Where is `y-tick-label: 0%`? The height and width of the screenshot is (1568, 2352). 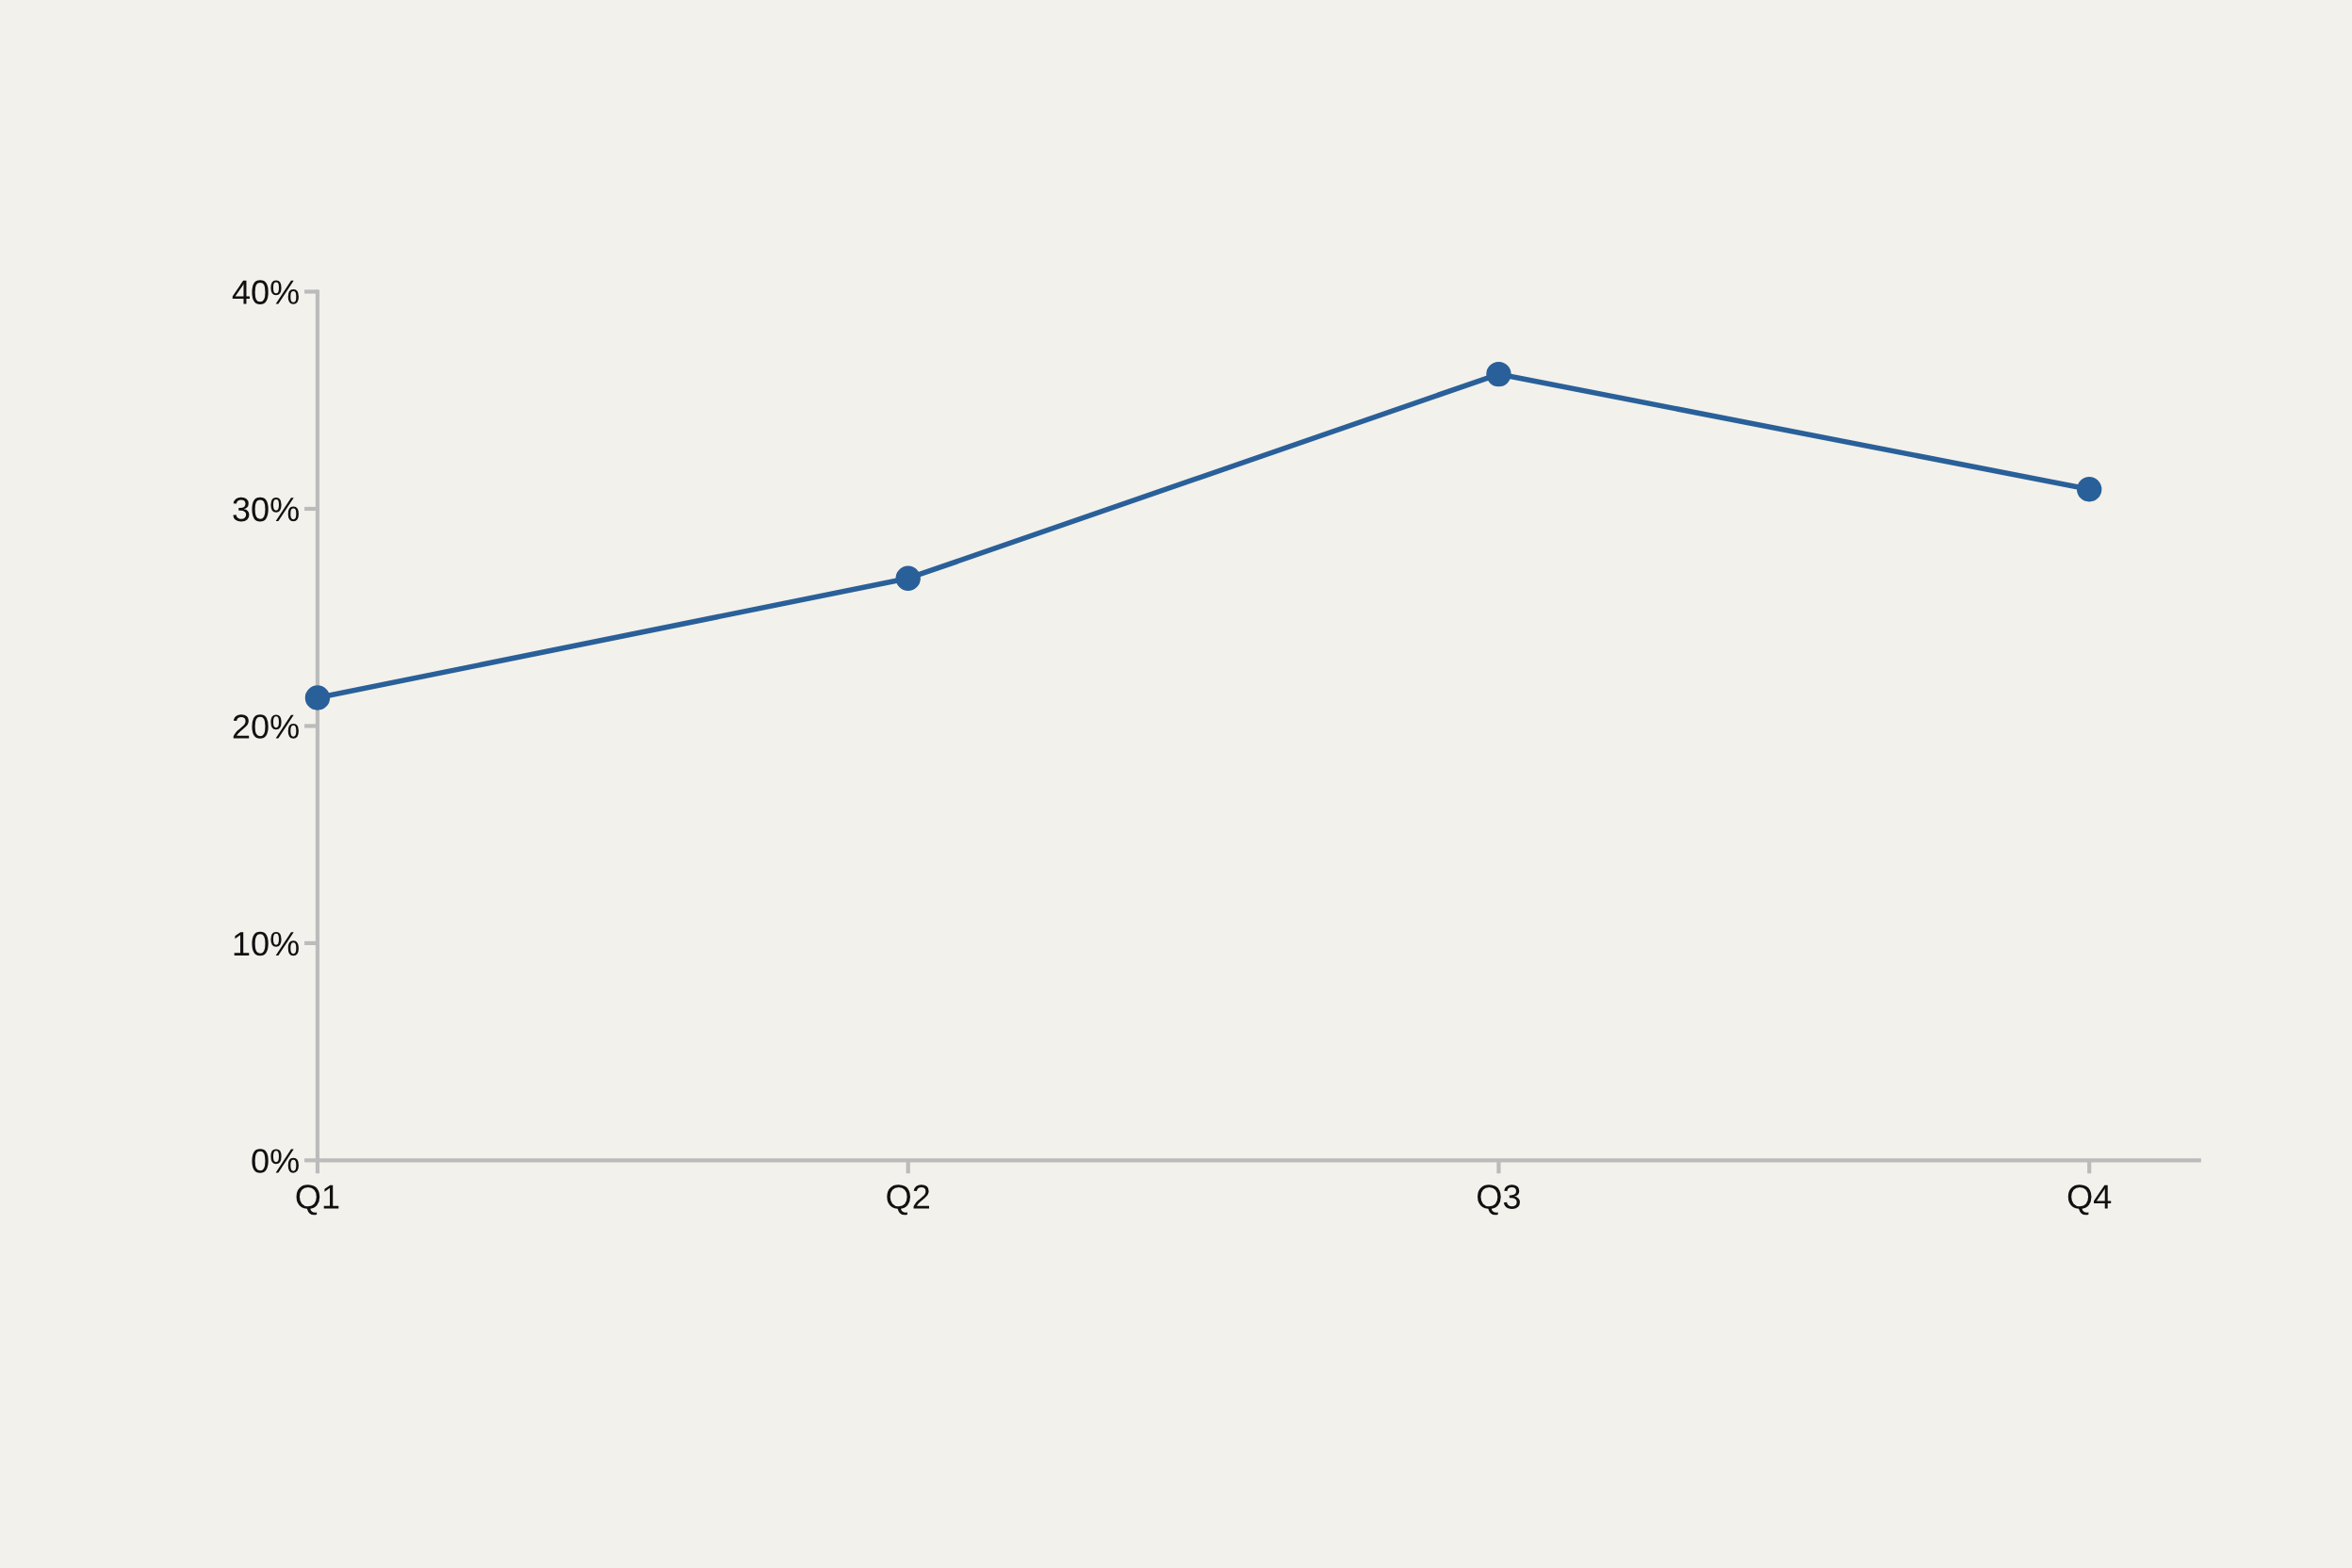
y-tick-label: 0% is located at coordinates (275, 1161).